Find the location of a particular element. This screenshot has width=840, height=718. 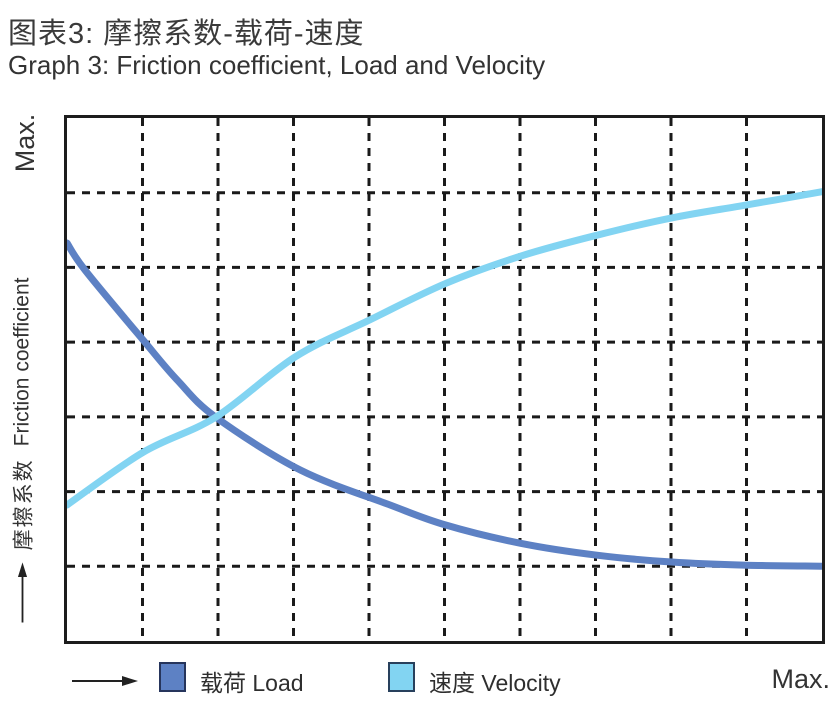

legend-swatch-load is located at coordinates (172, 677).